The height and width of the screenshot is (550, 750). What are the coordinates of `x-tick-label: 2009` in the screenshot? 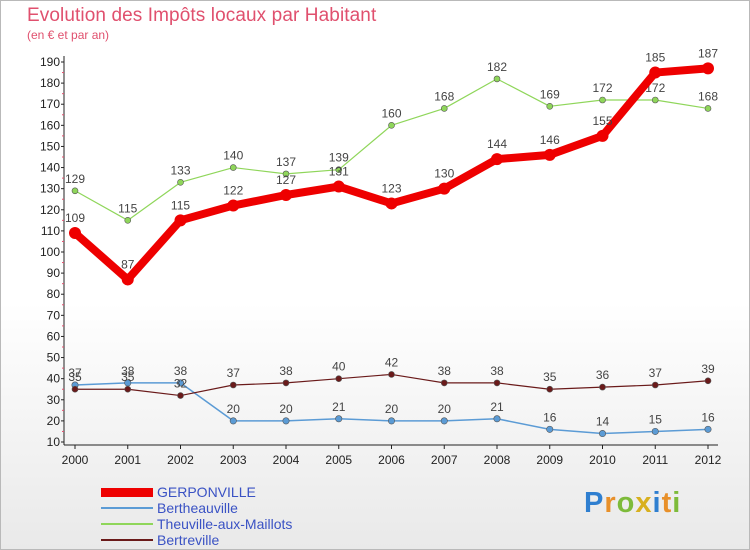 It's located at (549, 460).